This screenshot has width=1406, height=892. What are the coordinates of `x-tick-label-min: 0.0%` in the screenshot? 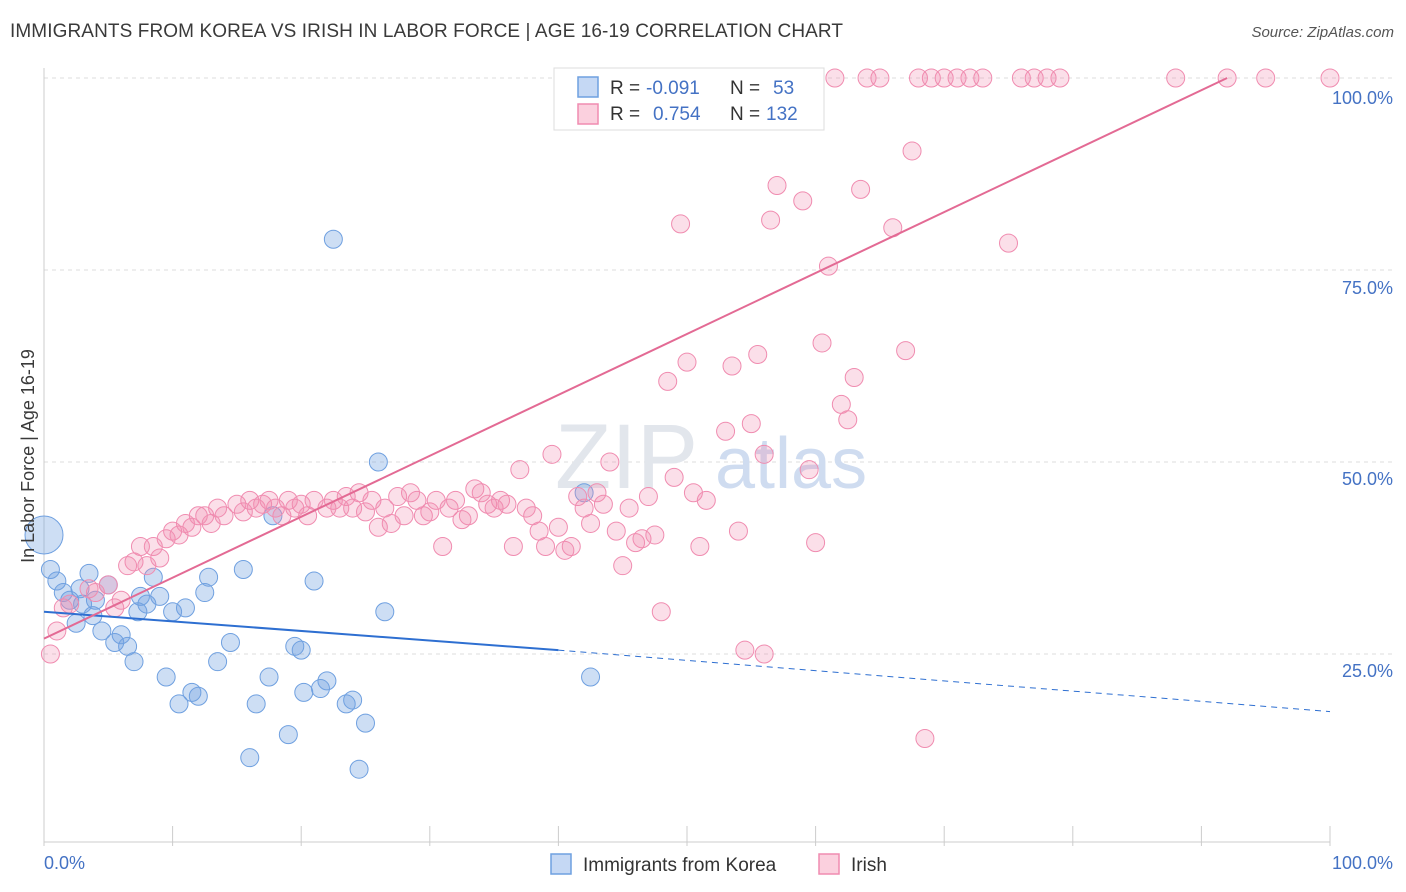 It's located at (64, 863).